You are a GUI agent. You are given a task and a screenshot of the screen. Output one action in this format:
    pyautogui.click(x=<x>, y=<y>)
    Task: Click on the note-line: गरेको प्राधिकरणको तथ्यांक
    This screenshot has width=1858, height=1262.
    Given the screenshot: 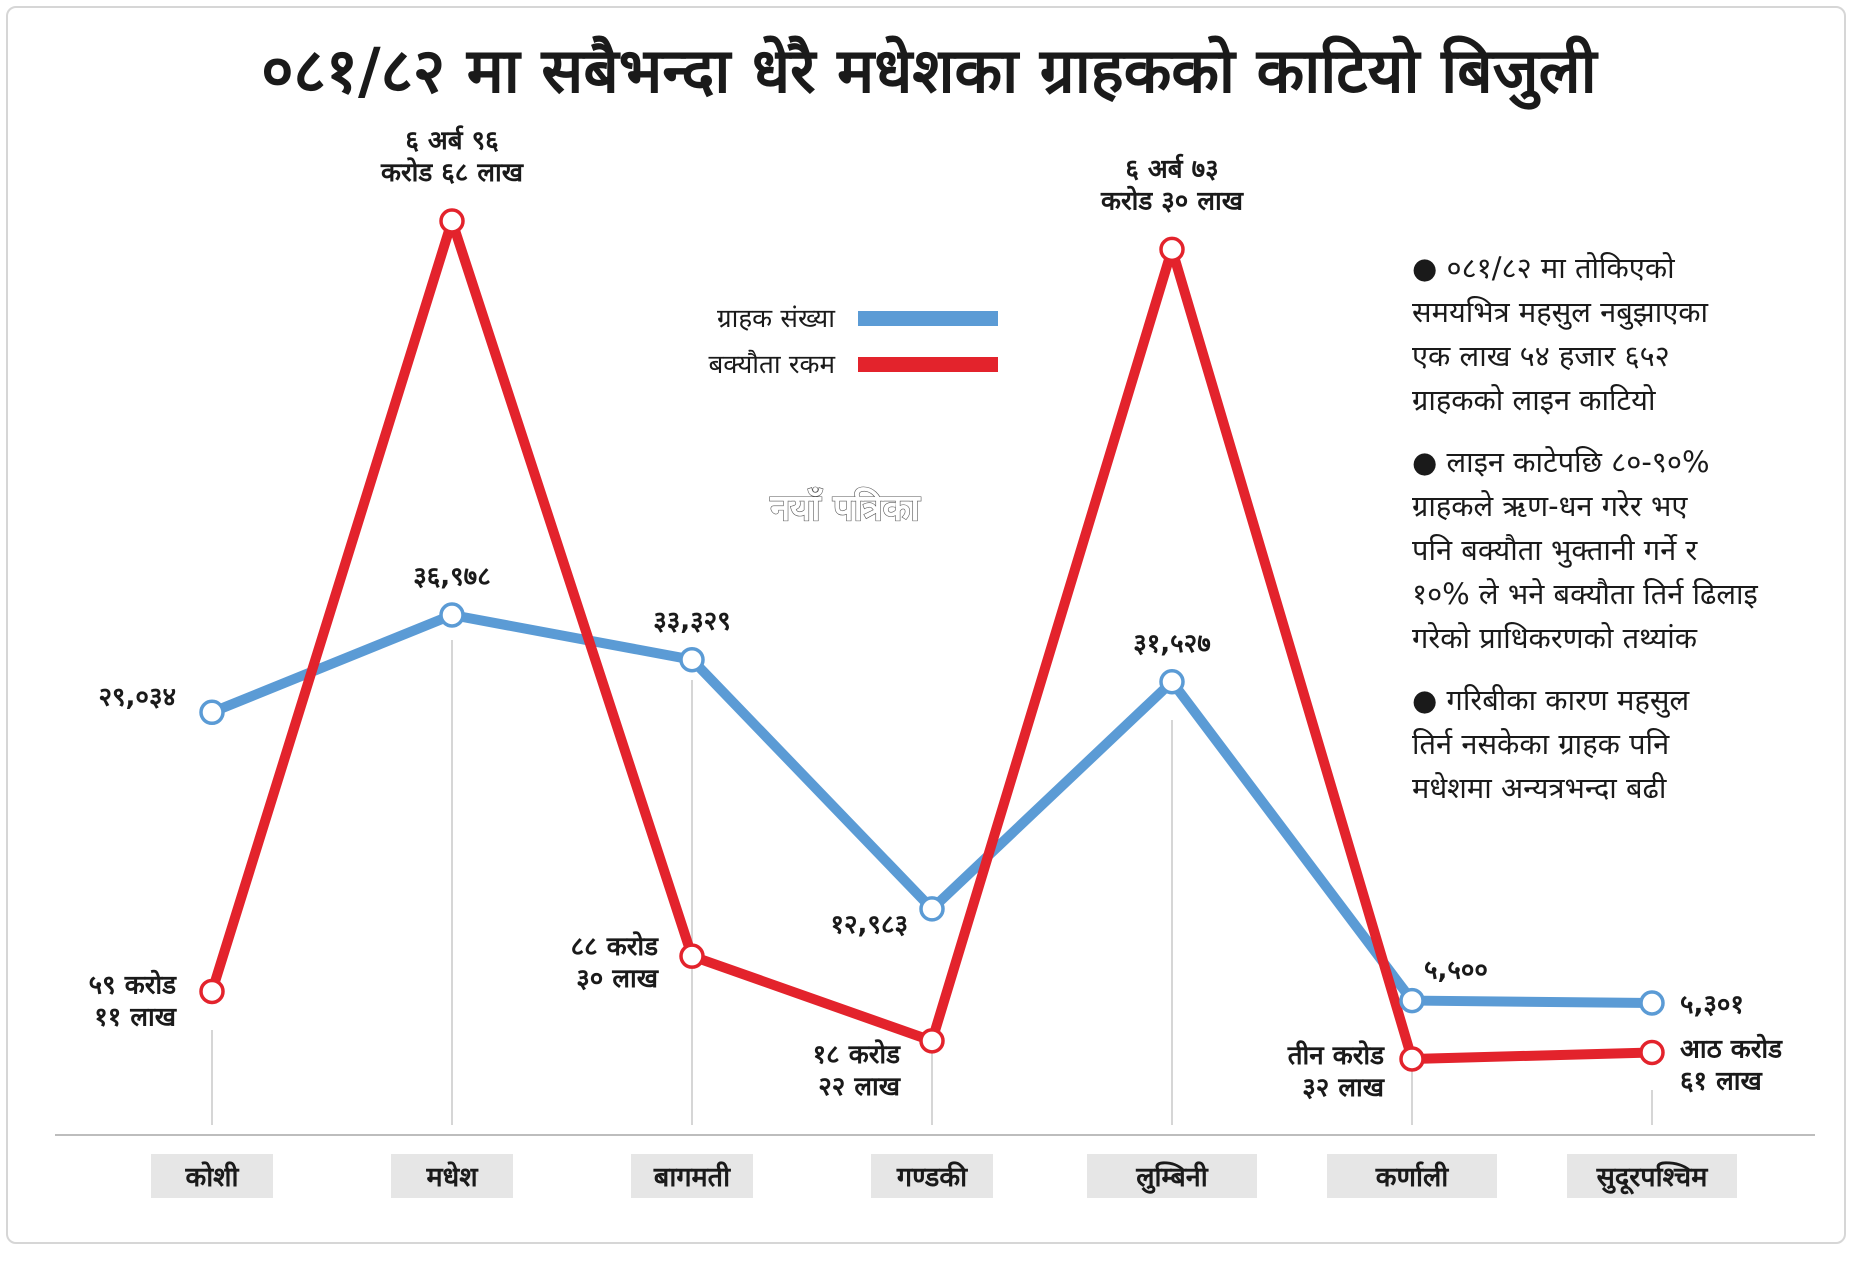 What is the action you would take?
    pyautogui.click(x=1555, y=638)
    